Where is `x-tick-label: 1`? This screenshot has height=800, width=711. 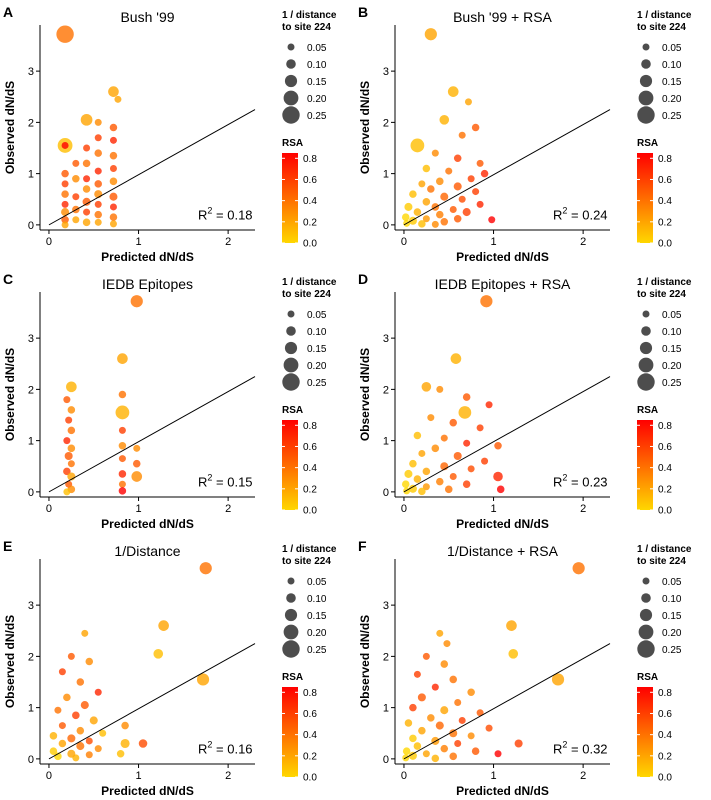
x-tick-label: 1 is located at coordinates (138, 509).